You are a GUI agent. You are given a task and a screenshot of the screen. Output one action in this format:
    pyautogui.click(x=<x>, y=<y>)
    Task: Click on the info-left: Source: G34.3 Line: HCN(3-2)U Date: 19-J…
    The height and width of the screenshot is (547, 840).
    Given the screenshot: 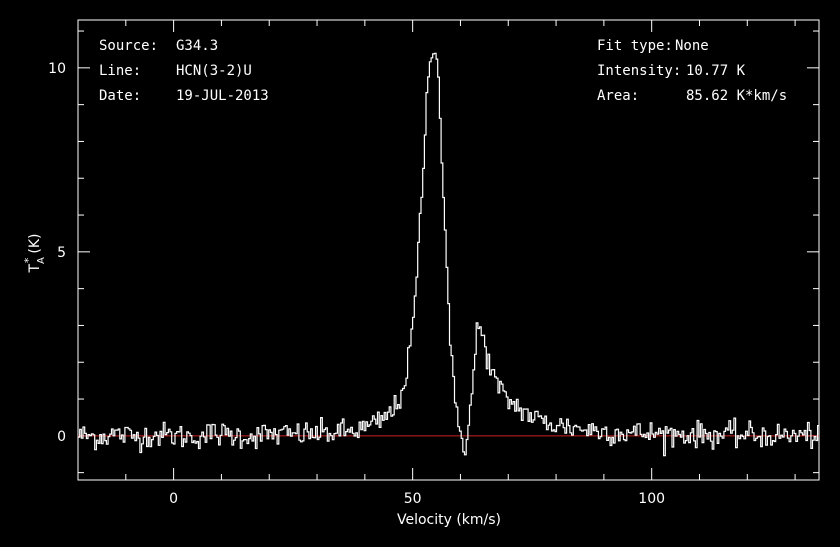 What is the action you would take?
    pyautogui.click(x=184, y=71)
    